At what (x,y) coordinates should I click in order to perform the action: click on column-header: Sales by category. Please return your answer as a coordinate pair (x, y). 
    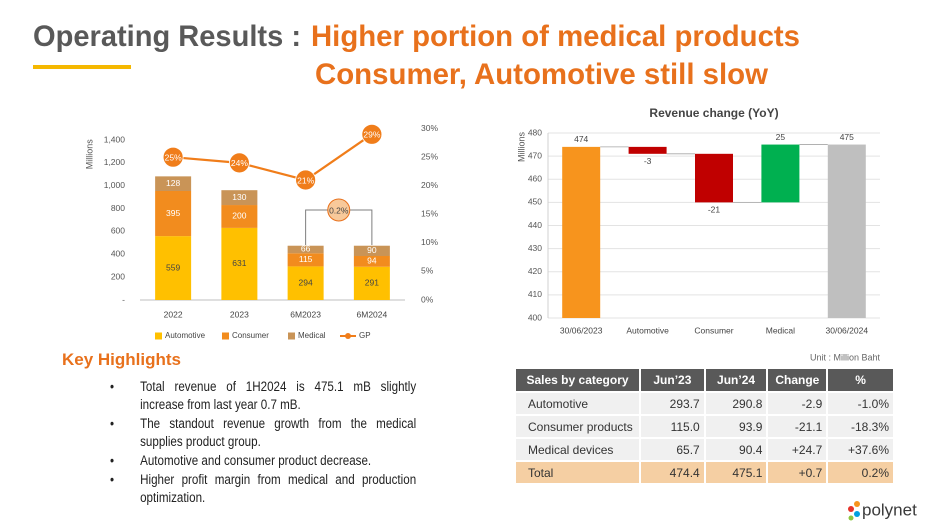
    Looking at the image, I should click on (577, 380).